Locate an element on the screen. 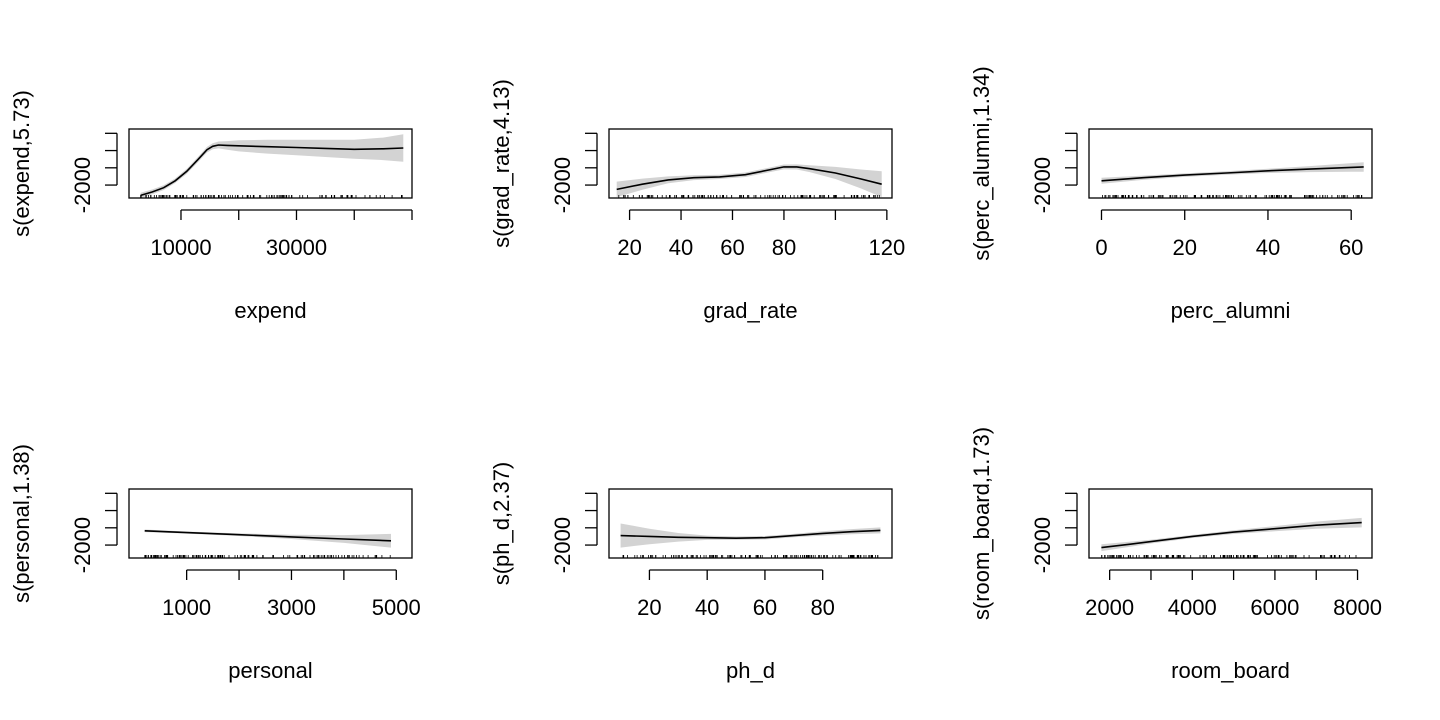 Image resolution: width=1440 pixels, height=720 pixels. panel-1: 10000 30000 -2000 expend s(expend,5.73) is located at coordinates (211, 206).